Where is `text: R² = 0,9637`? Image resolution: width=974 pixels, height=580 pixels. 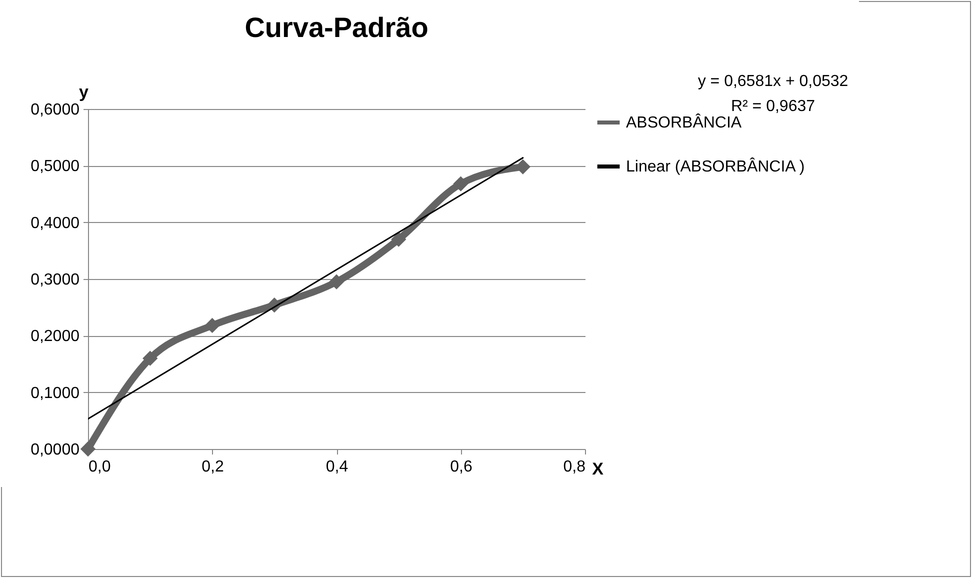 text: R² = 0,9637 is located at coordinates (773, 106).